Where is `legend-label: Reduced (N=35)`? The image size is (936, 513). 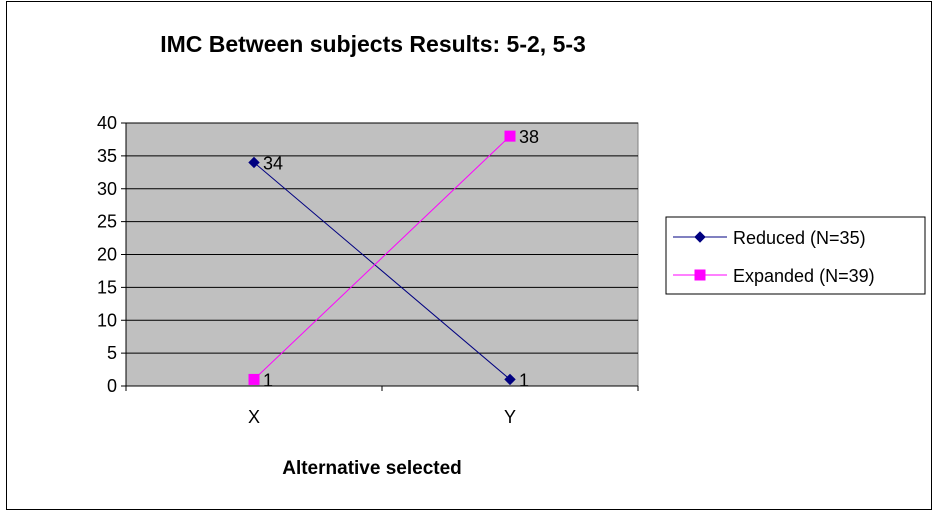 legend-label: Reduced (N=35) is located at coordinates (799, 238).